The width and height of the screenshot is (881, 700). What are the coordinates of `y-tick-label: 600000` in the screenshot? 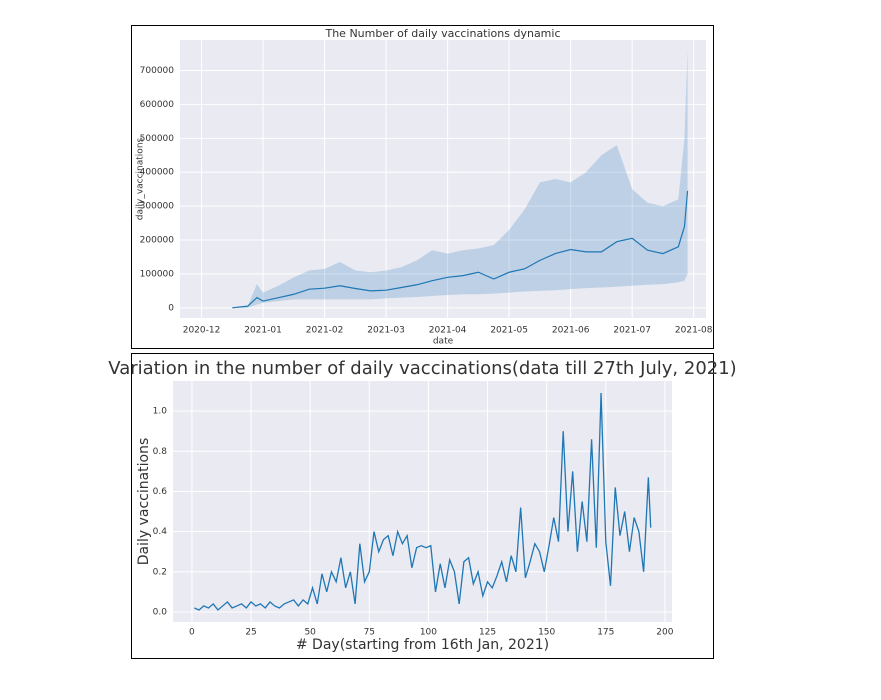 It's located at (157, 105).